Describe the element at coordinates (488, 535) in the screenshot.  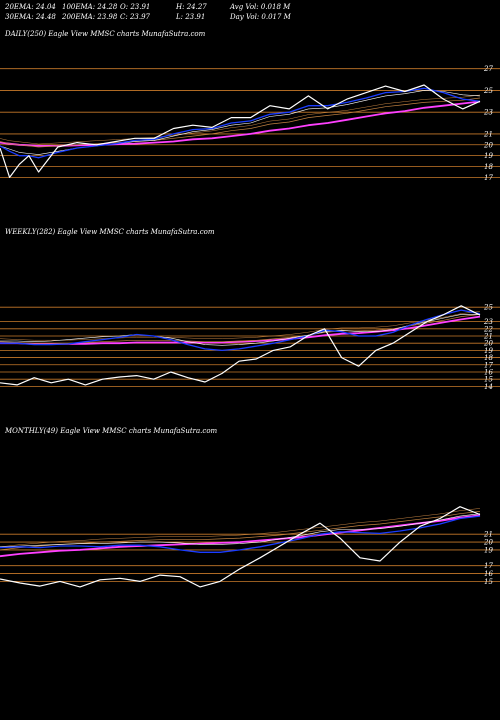
I see `monthly-y-tick-label: 21` at that location.